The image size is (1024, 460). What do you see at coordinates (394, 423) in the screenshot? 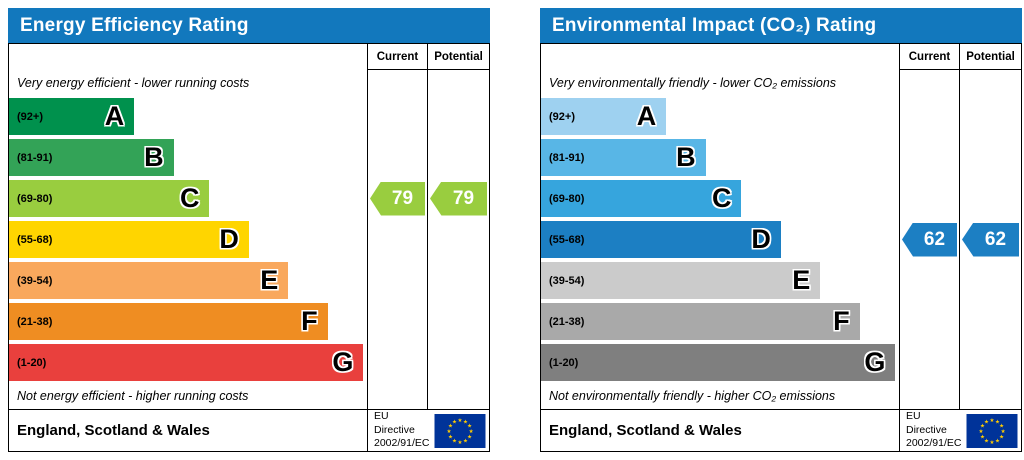
I see `eu-directive-line1: EU Directive` at bounding box center [394, 423].